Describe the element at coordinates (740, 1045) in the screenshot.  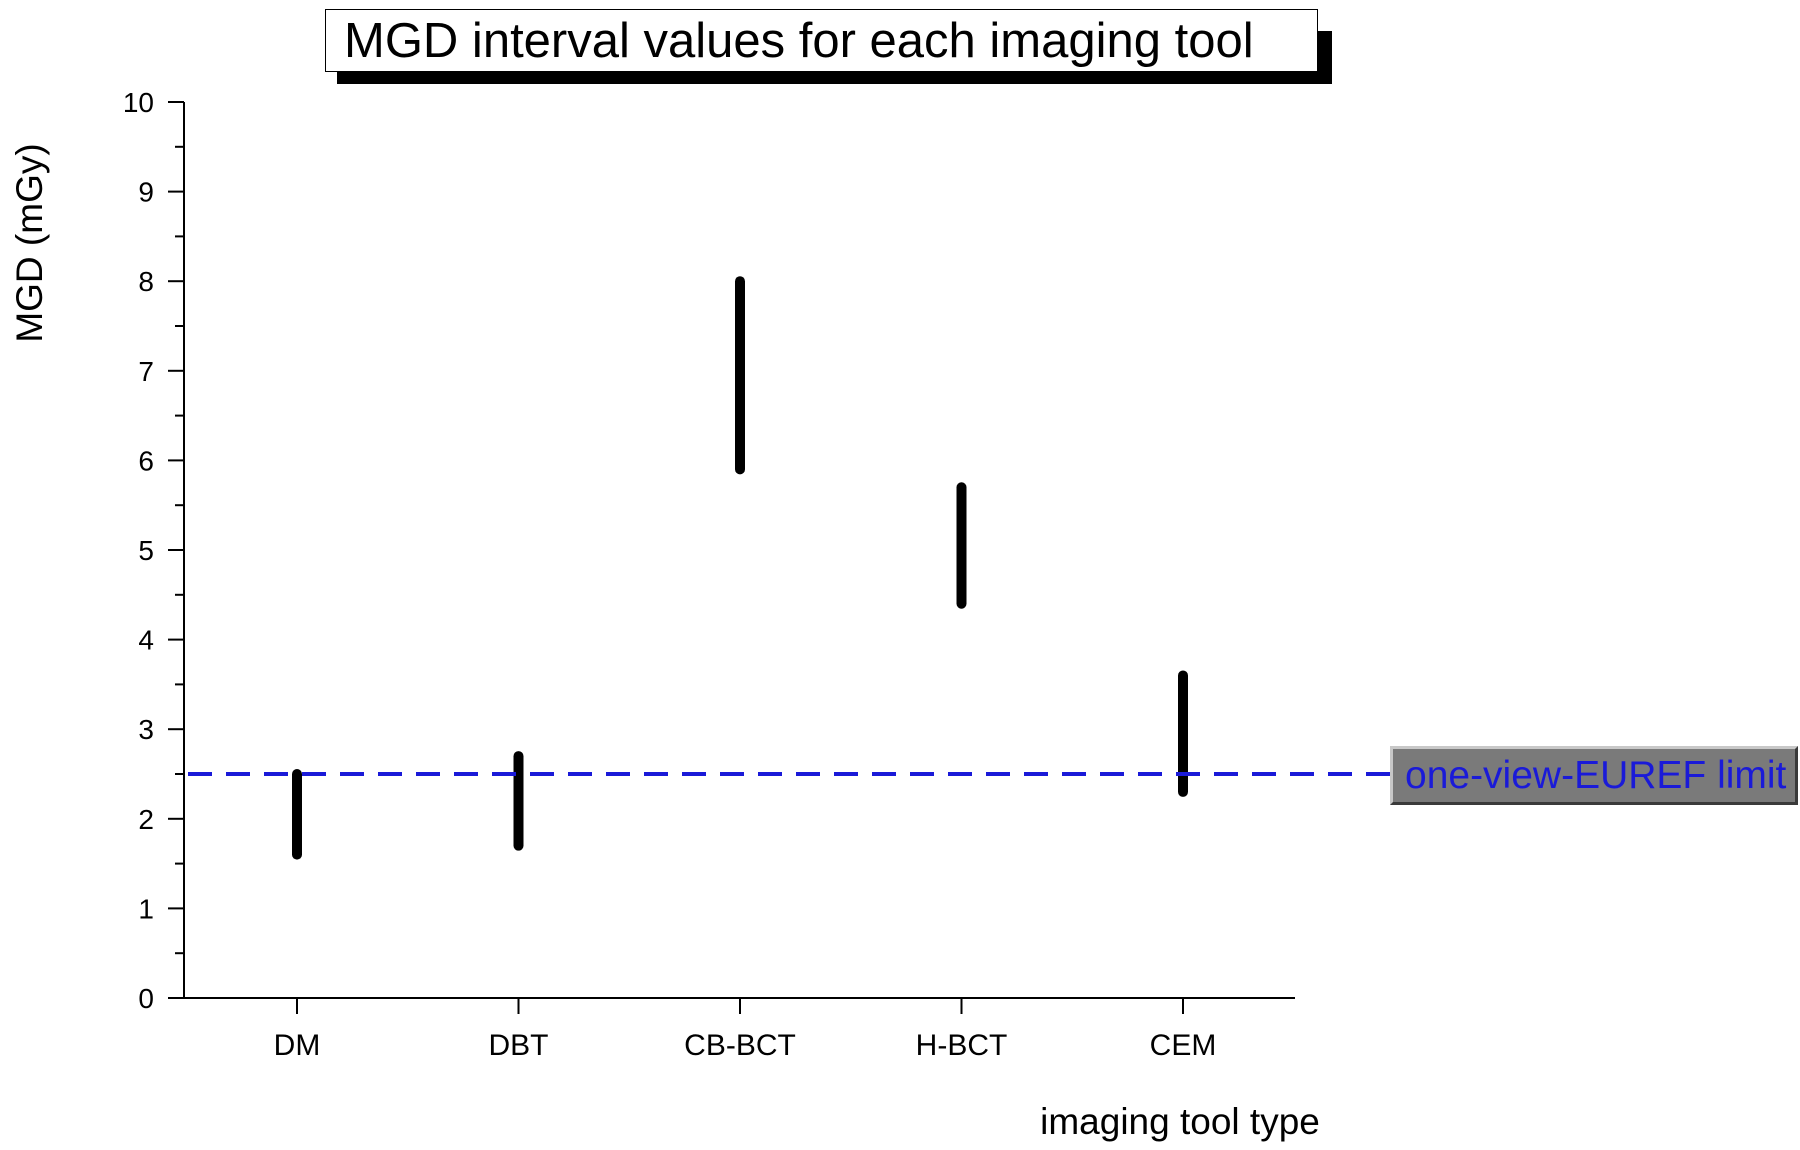
I see `x-tick-label: CB-BCT` at that location.